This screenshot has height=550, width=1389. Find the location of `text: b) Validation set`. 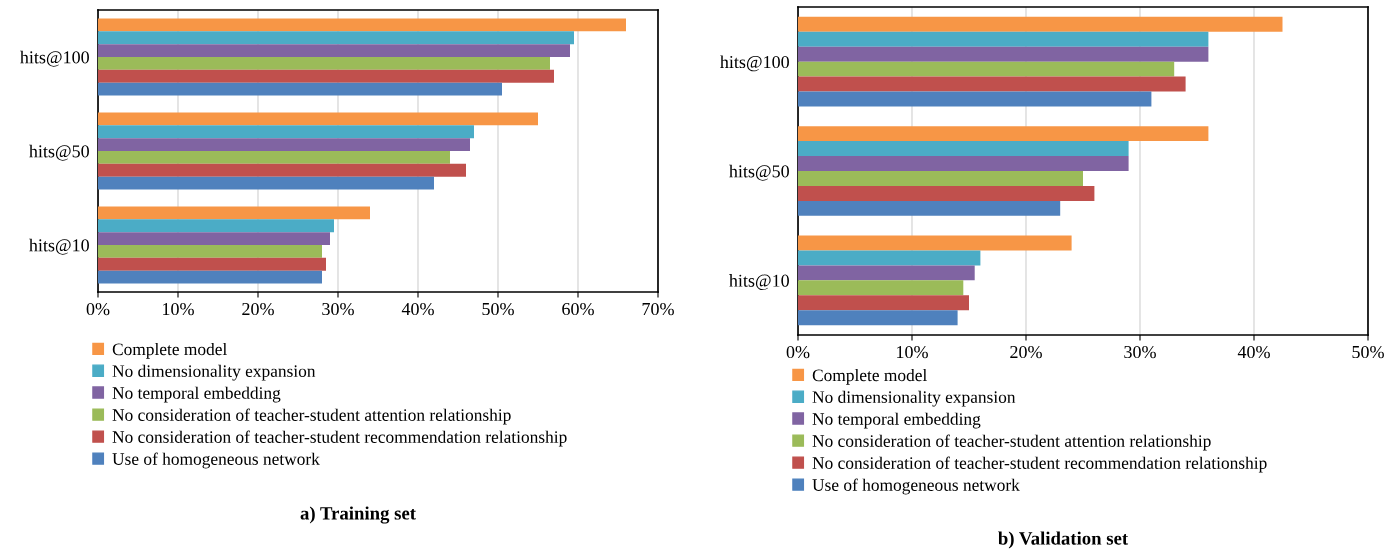

text: b) Validation set is located at coordinates (1063, 540).